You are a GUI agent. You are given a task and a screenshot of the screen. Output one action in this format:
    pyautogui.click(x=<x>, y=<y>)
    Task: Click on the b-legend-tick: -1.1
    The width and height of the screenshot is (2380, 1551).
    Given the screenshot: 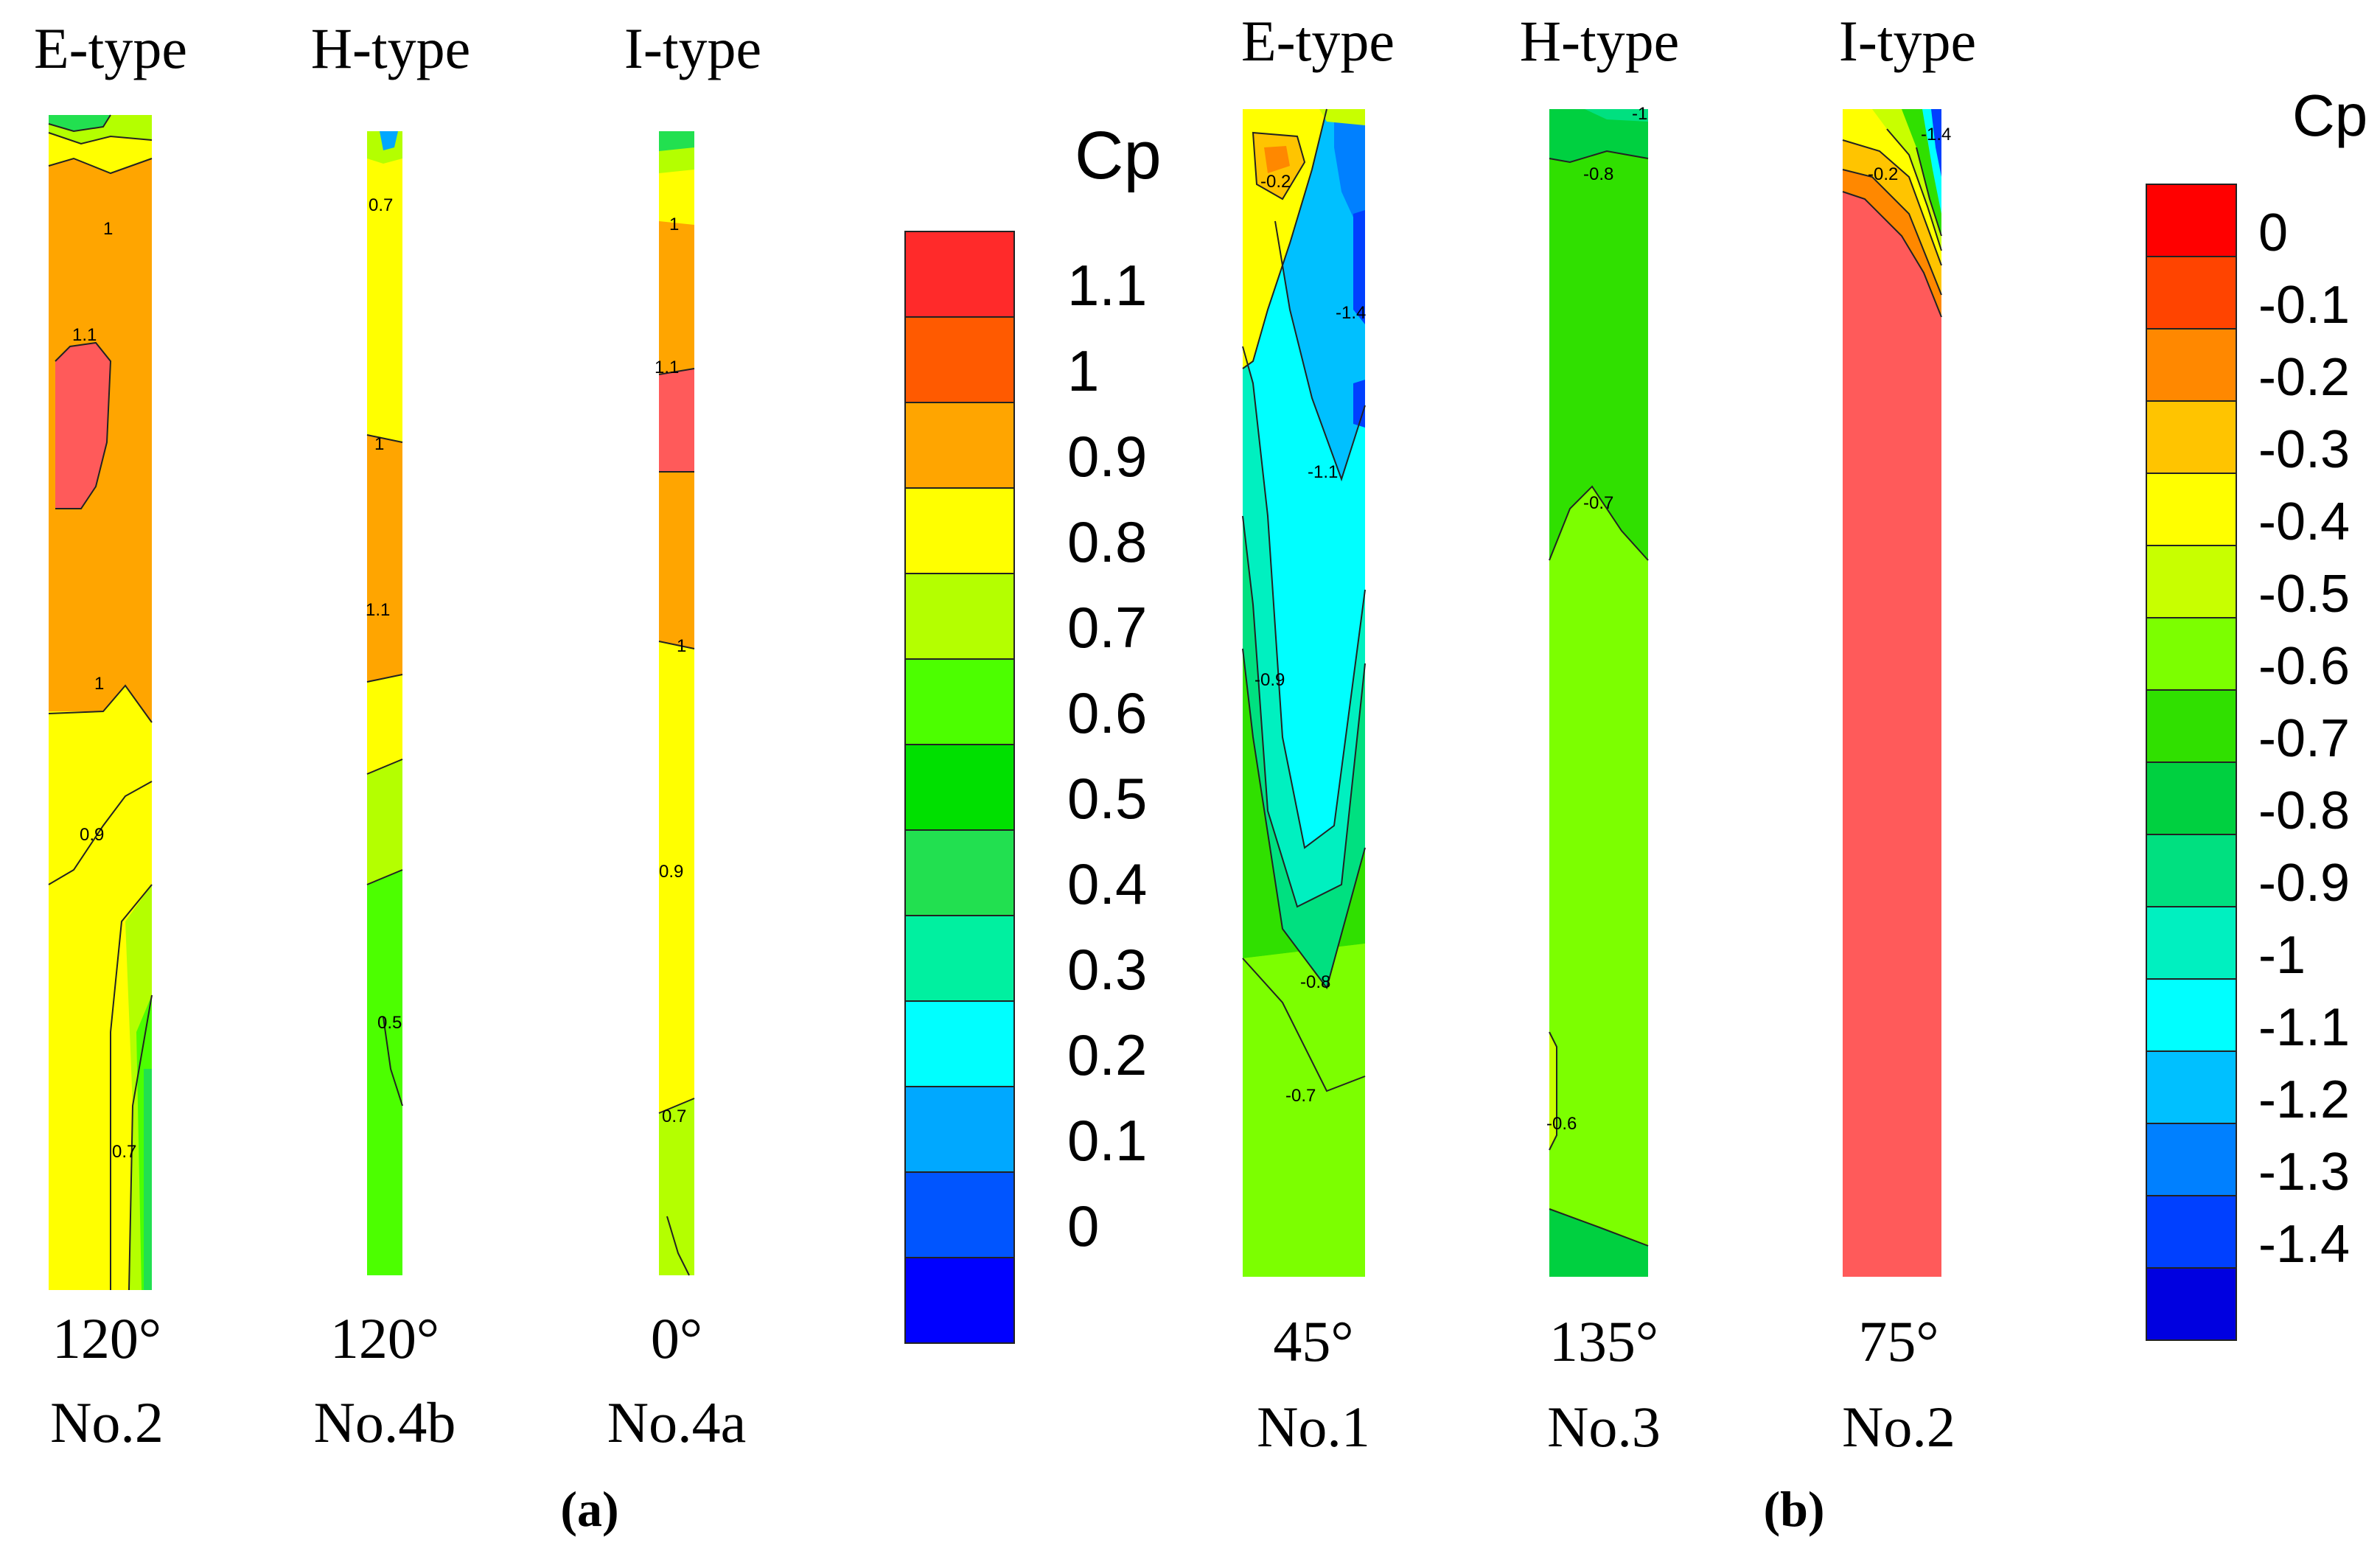 What is the action you would take?
    pyautogui.click(x=2304, y=1027)
    